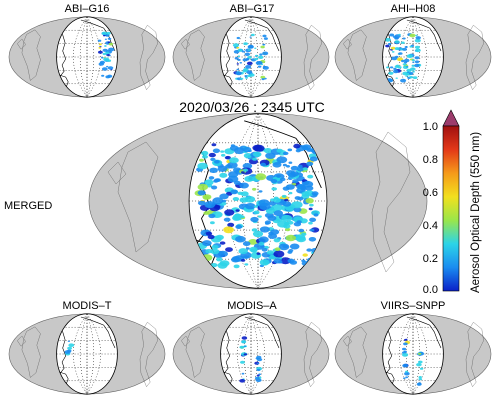 This screenshot has height=406, width=500. I want to click on colorbar, so click(451, 200).